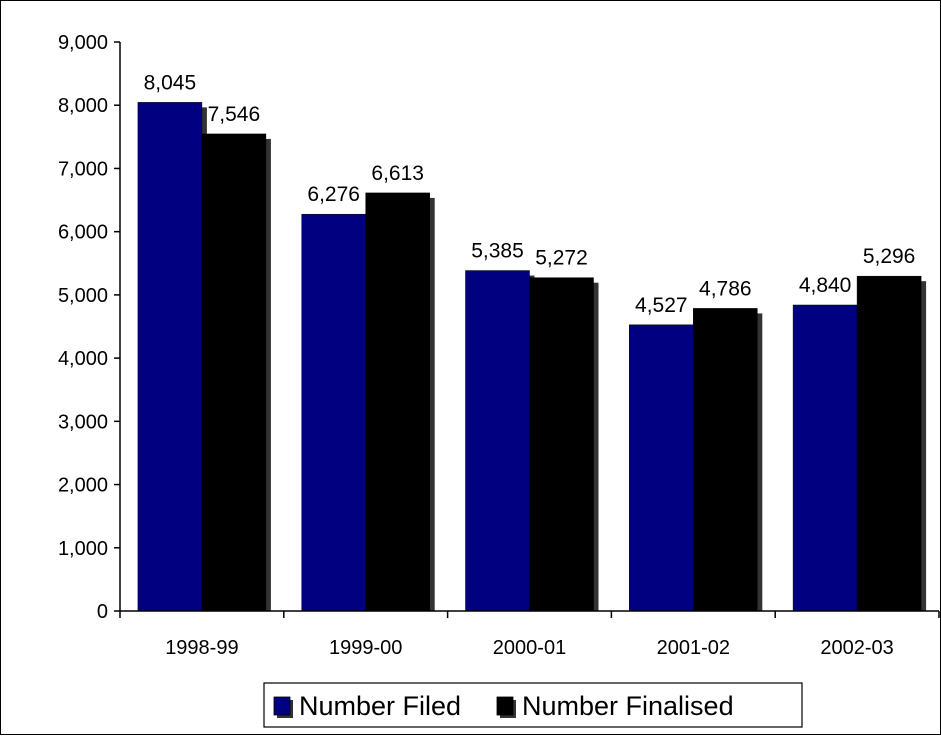 The width and height of the screenshot is (941, 739). Describe the element at coordinates (397, 173) in the screenshot. I see `data-label: 6,613` at that location.